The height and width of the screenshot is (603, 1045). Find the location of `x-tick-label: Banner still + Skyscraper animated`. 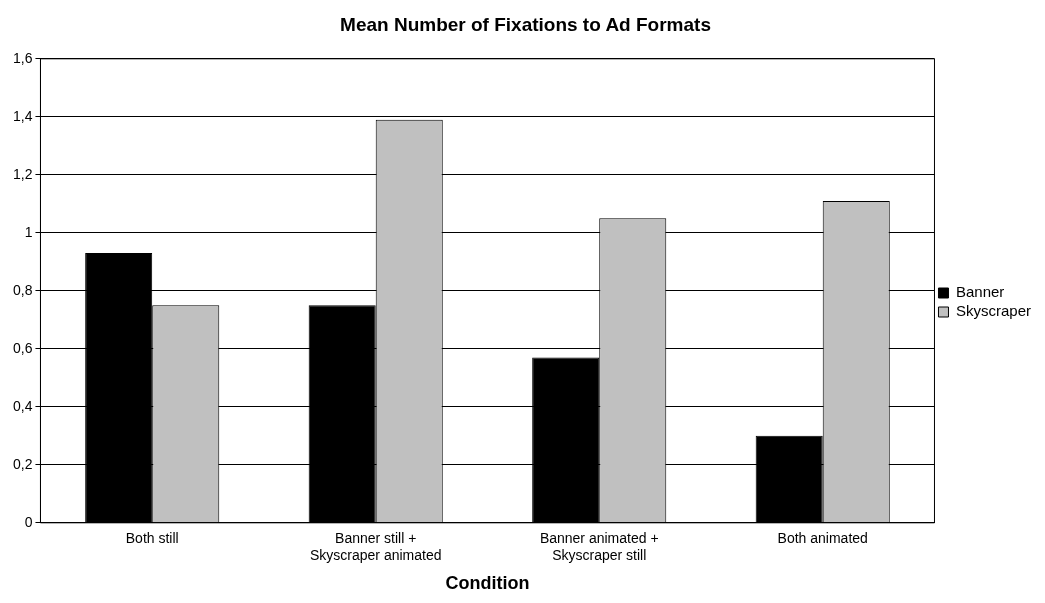

x-tick-label: Banner still + Skyscraper animated is located at coordinates (375, 546).